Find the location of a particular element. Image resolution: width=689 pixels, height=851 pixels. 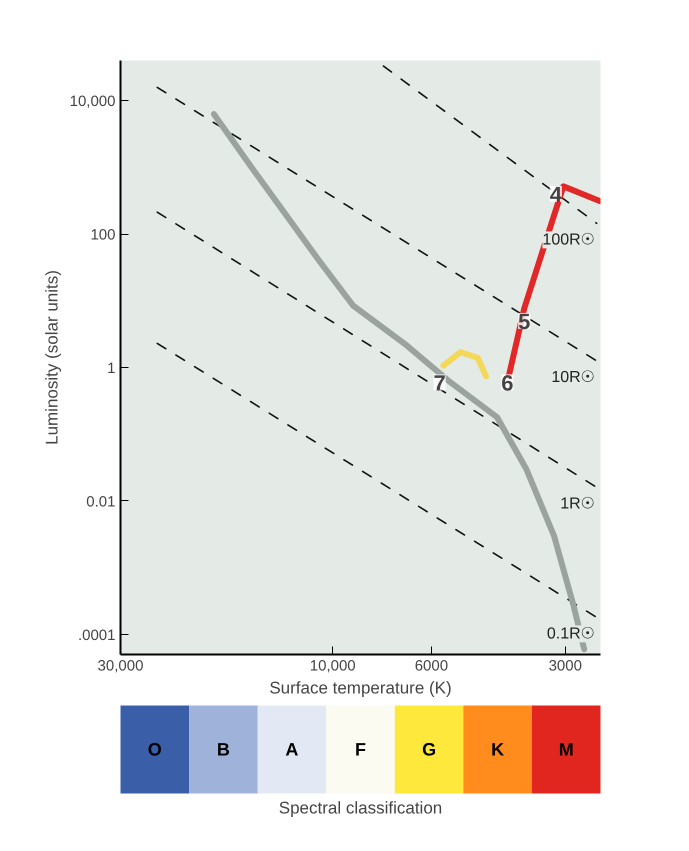

y-axis-title: Luminosity (solar units) is located at coordinates (52, 357).